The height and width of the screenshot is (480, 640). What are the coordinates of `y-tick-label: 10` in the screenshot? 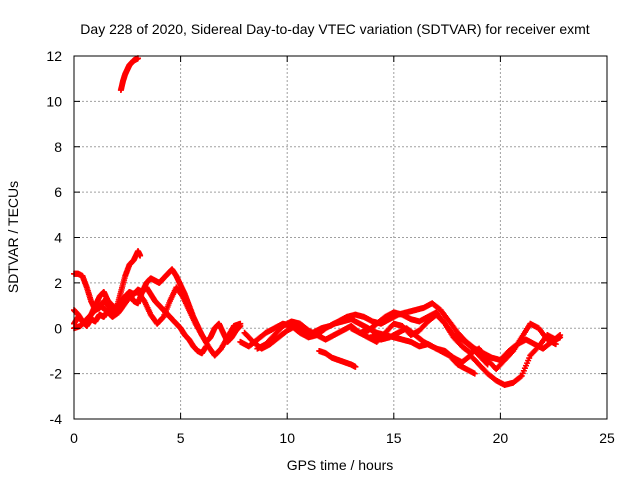 It's located at (54, 101).